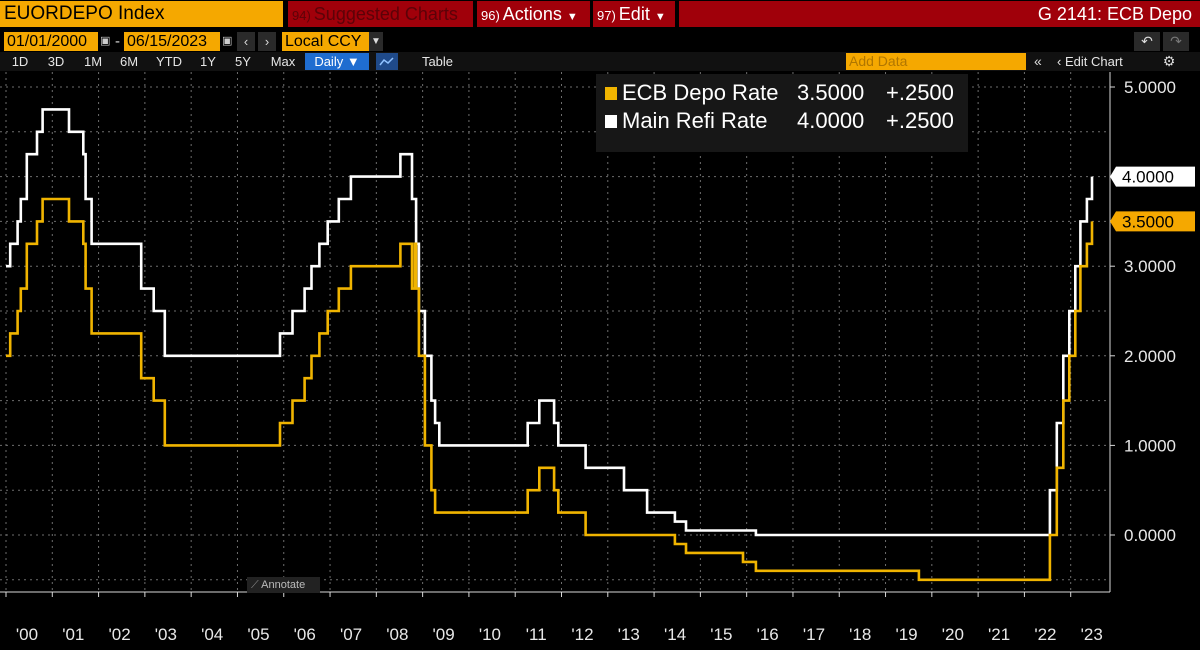 This screenshot has height=650, width=1200. I want to click on line-chart-icon, so click(387, 61).